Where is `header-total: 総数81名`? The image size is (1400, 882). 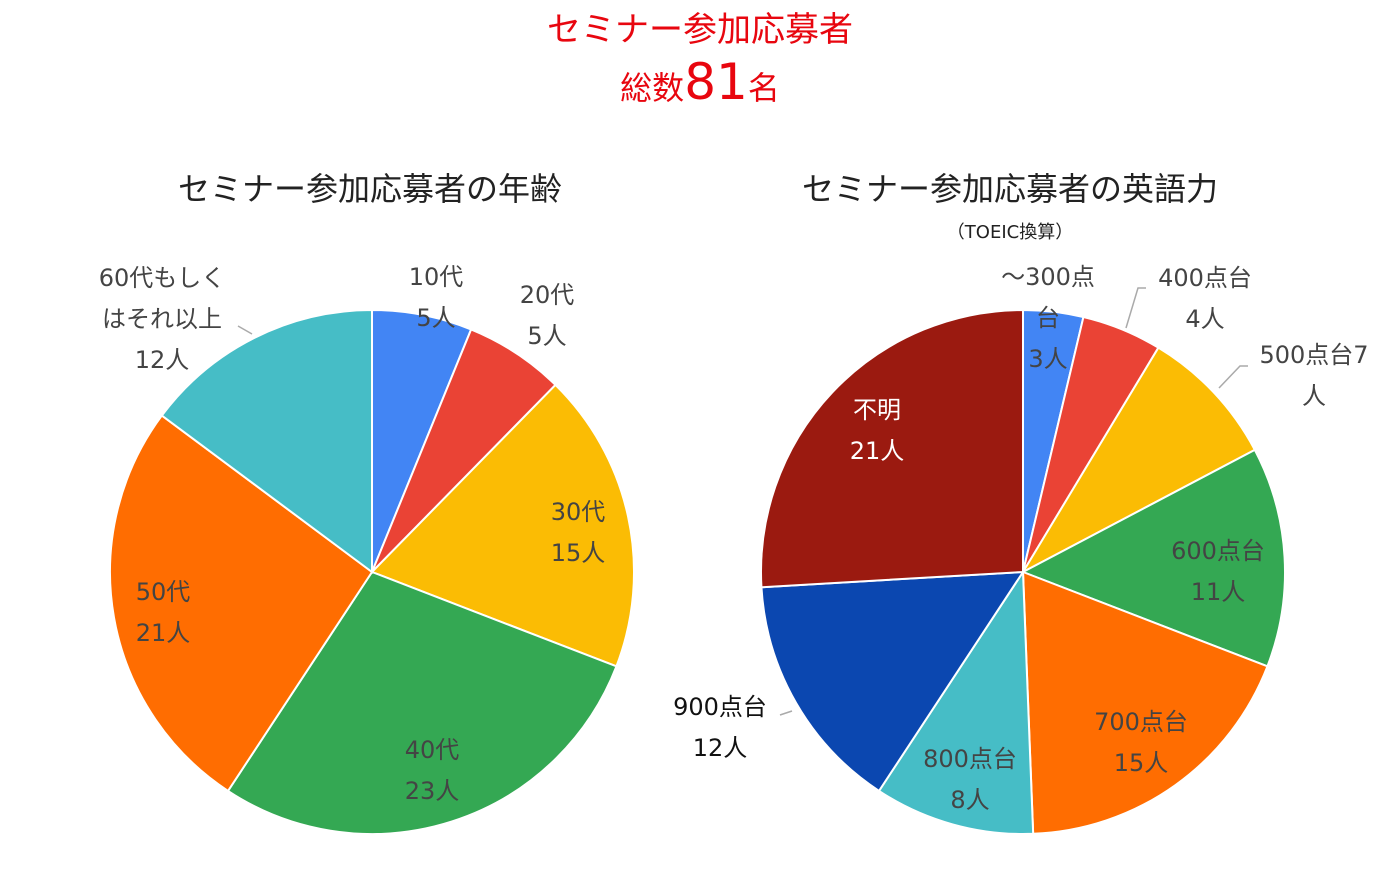 header-total: 総数81名 is located at coordinates (700, 85).